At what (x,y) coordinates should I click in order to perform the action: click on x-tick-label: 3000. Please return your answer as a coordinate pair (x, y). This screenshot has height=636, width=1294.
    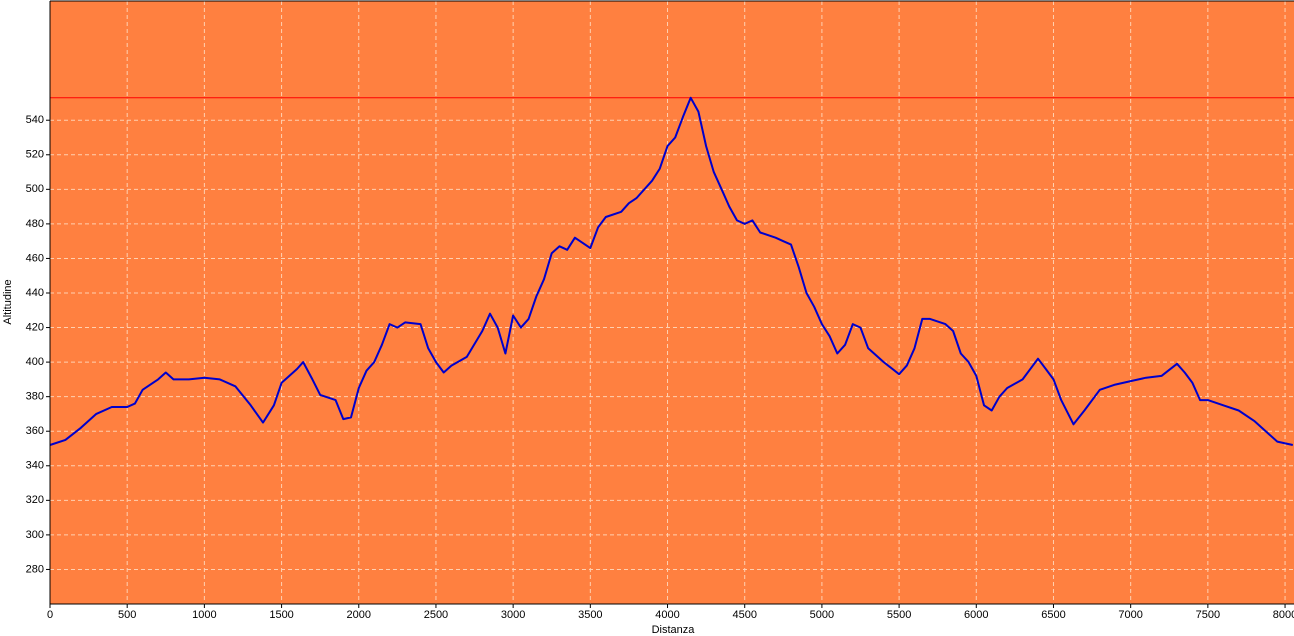
    Looking at the image, I should click on (513, 615).